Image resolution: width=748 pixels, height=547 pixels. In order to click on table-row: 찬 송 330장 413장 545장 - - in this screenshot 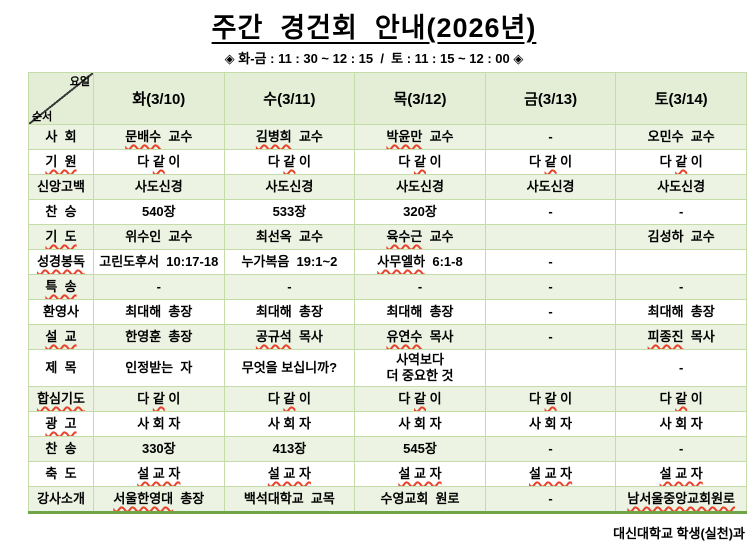, I will do `click(387, 449)`.